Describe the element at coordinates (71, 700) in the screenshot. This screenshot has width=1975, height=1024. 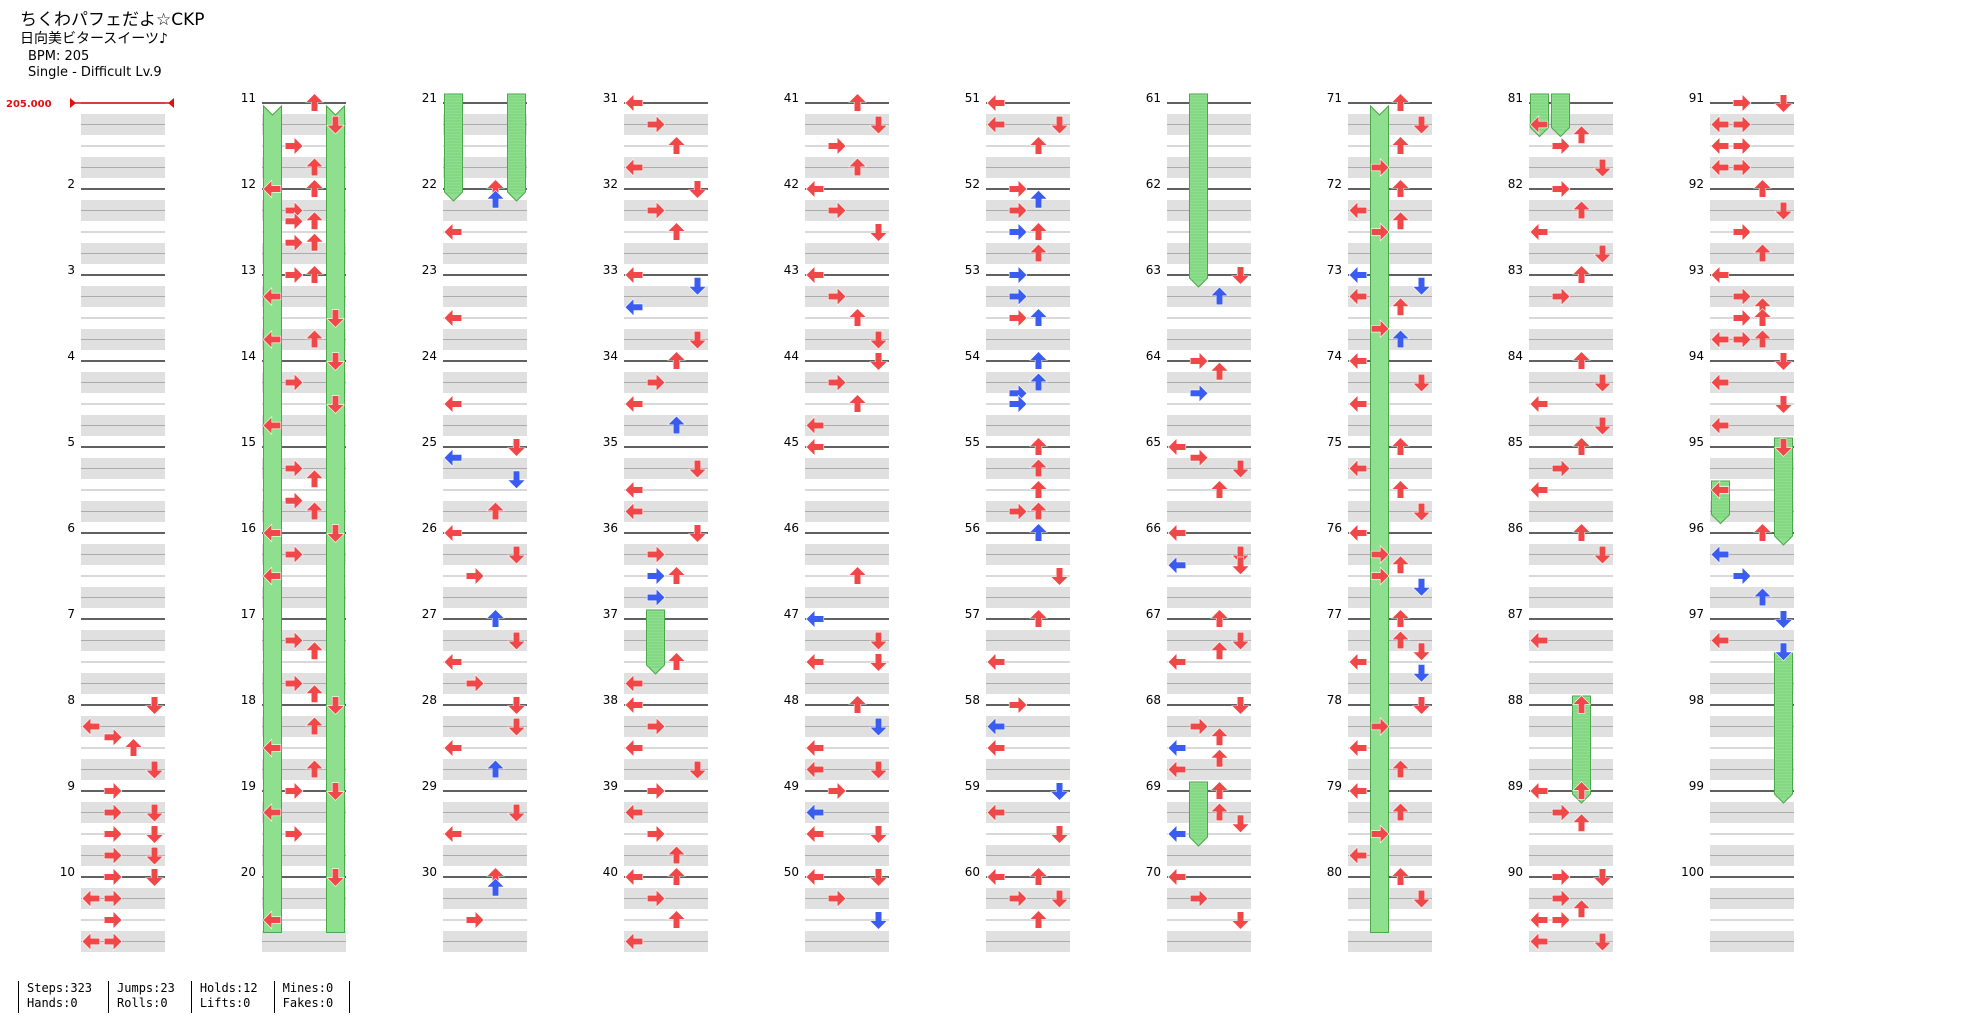
I see `measure-number: 8` at that location.